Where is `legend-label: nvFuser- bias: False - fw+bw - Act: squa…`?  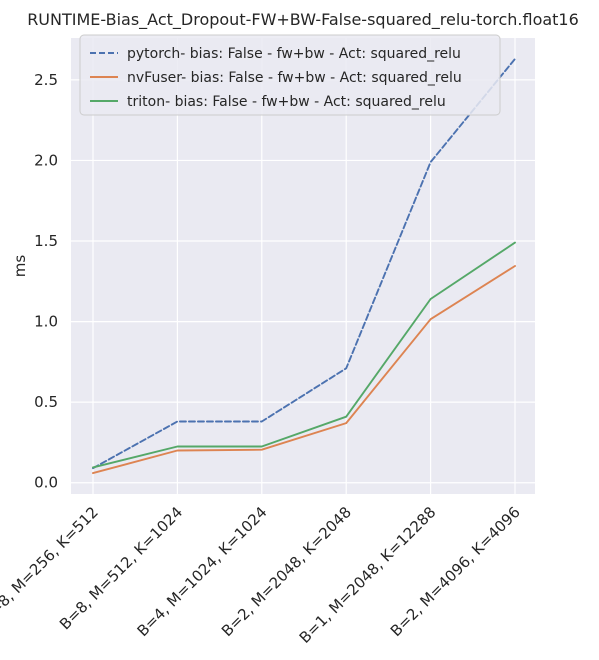
legend-label: nvFuser- bias: False - fw+bw - Act: squa… is located at coordinates (294, 78).